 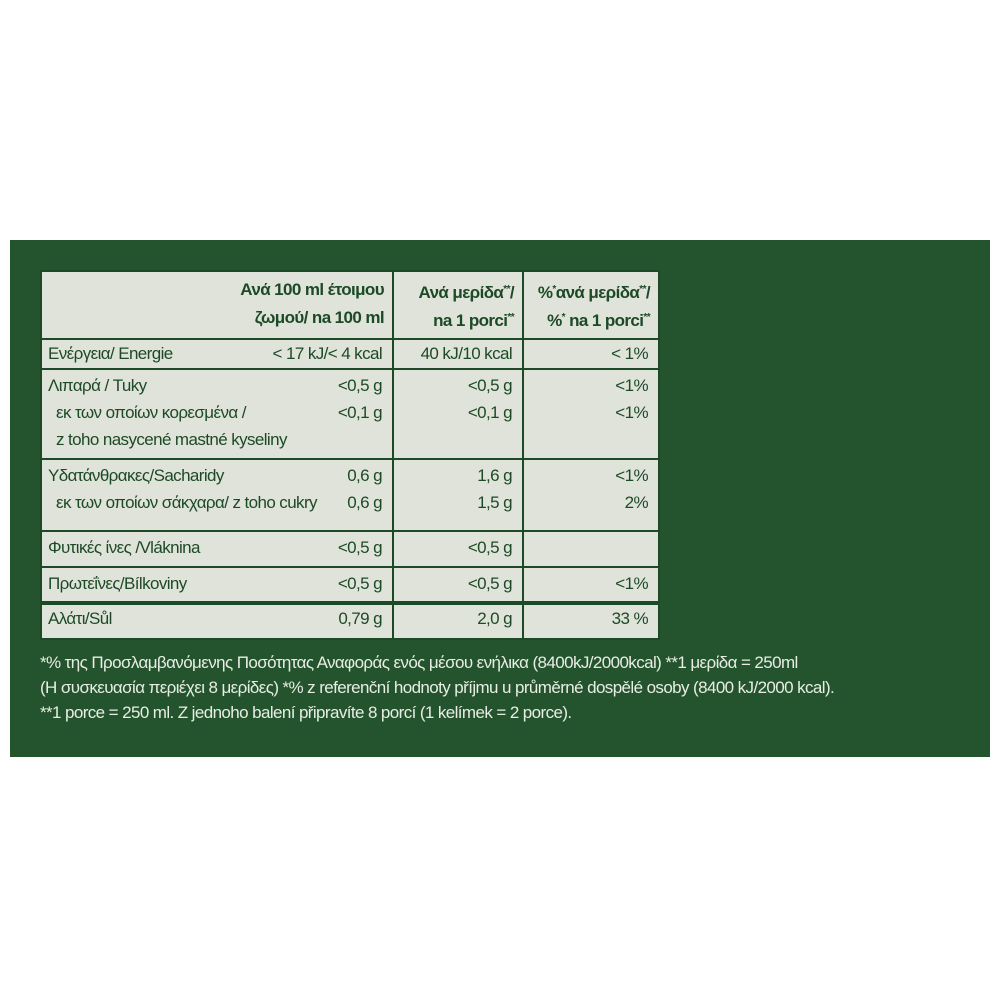 I want to click on row-label: z toho nasycené mastné kyseliny, so click(x=171, y=439).